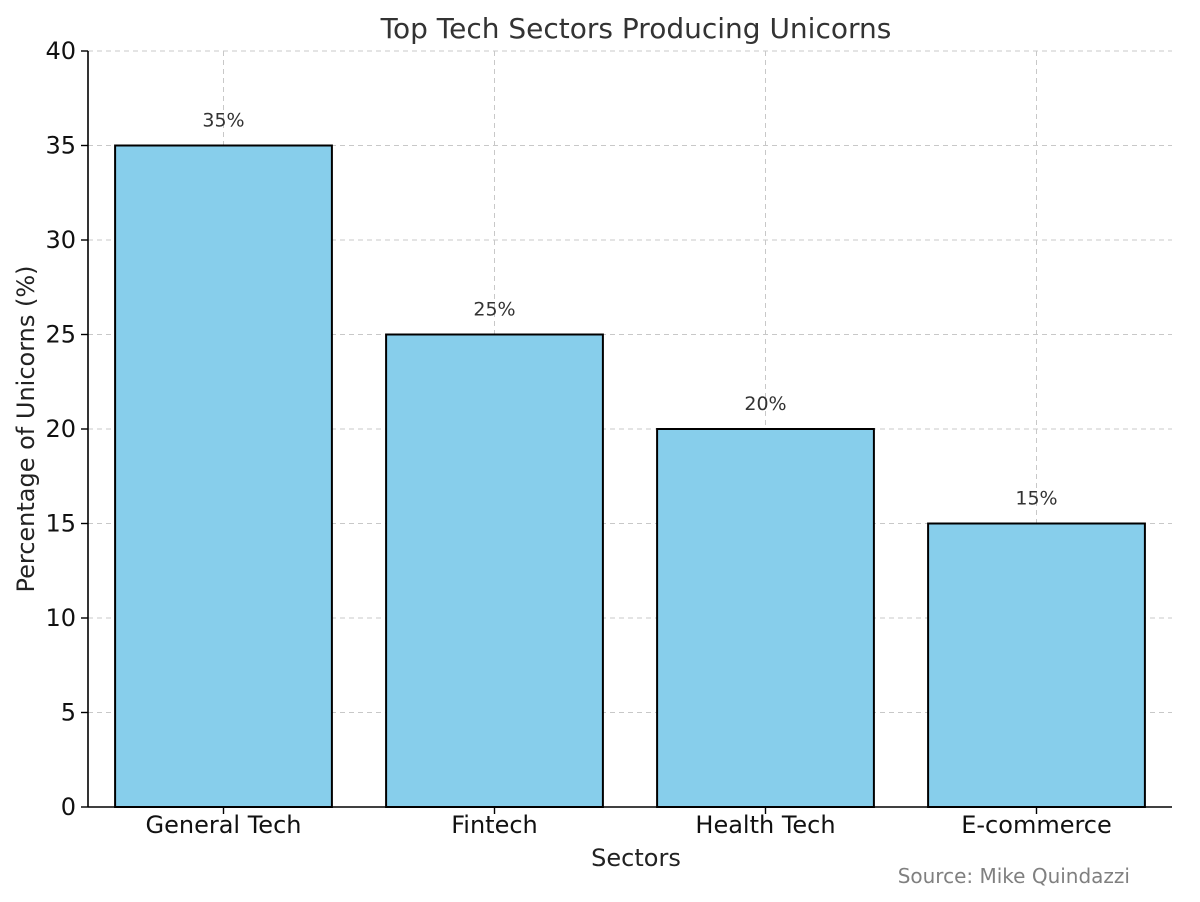  I want to click on data-label: 35%, so click(223, 121).